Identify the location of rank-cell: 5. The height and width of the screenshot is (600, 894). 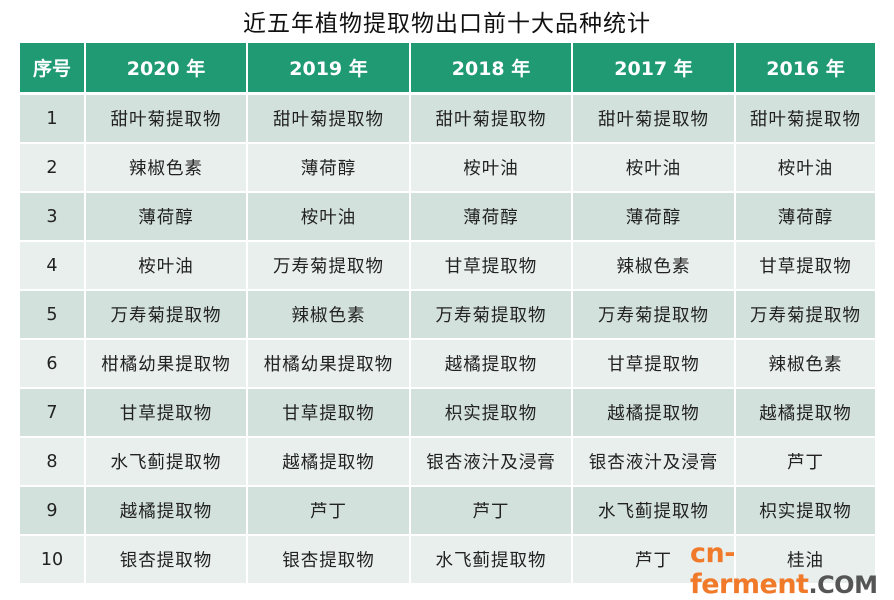
(53, 315).